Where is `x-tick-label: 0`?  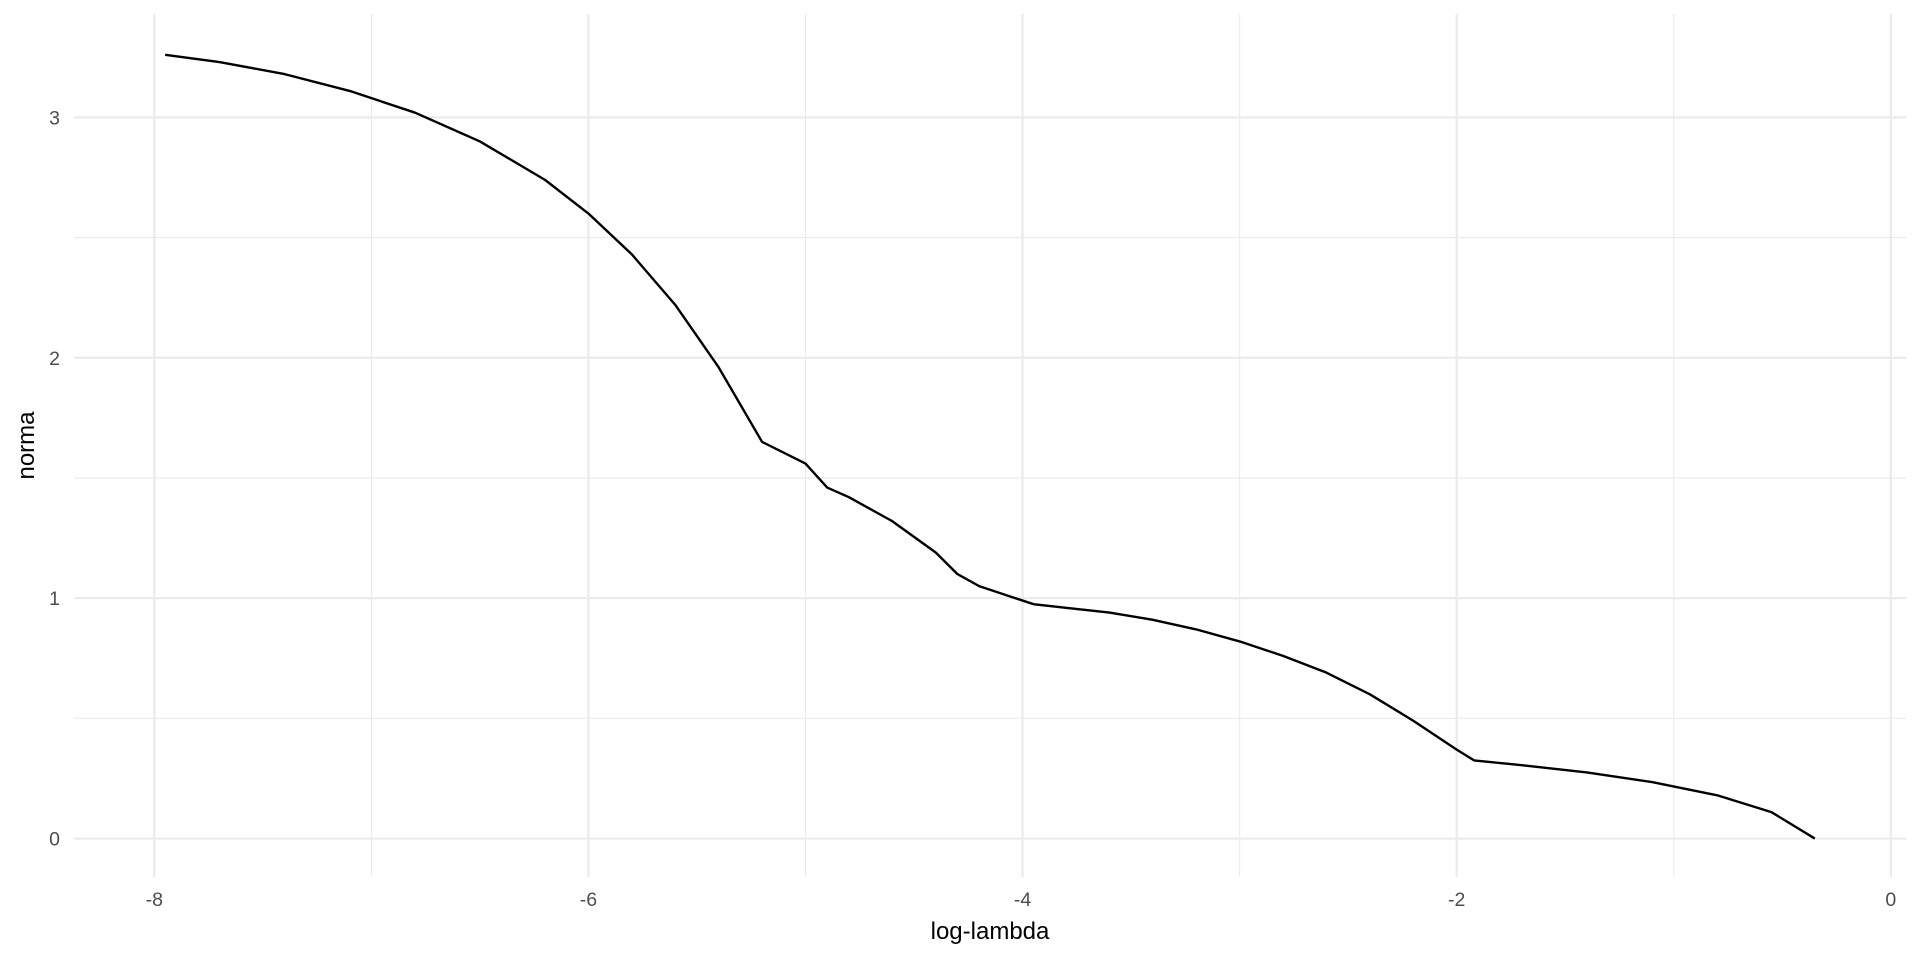
x-tick-label: 0 is located at coordinates (1890, 900).